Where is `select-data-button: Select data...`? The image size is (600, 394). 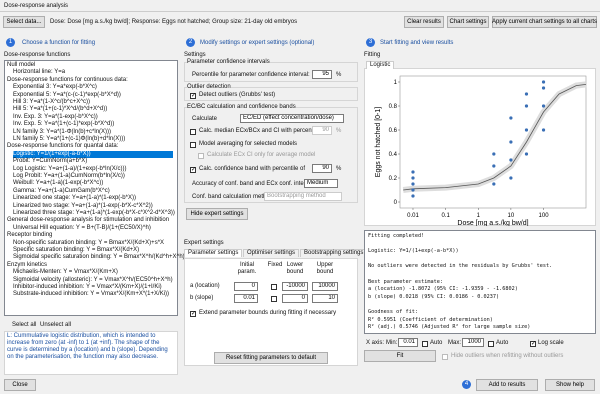
select-data-button: Select data... is located at coordinates (24, 22).